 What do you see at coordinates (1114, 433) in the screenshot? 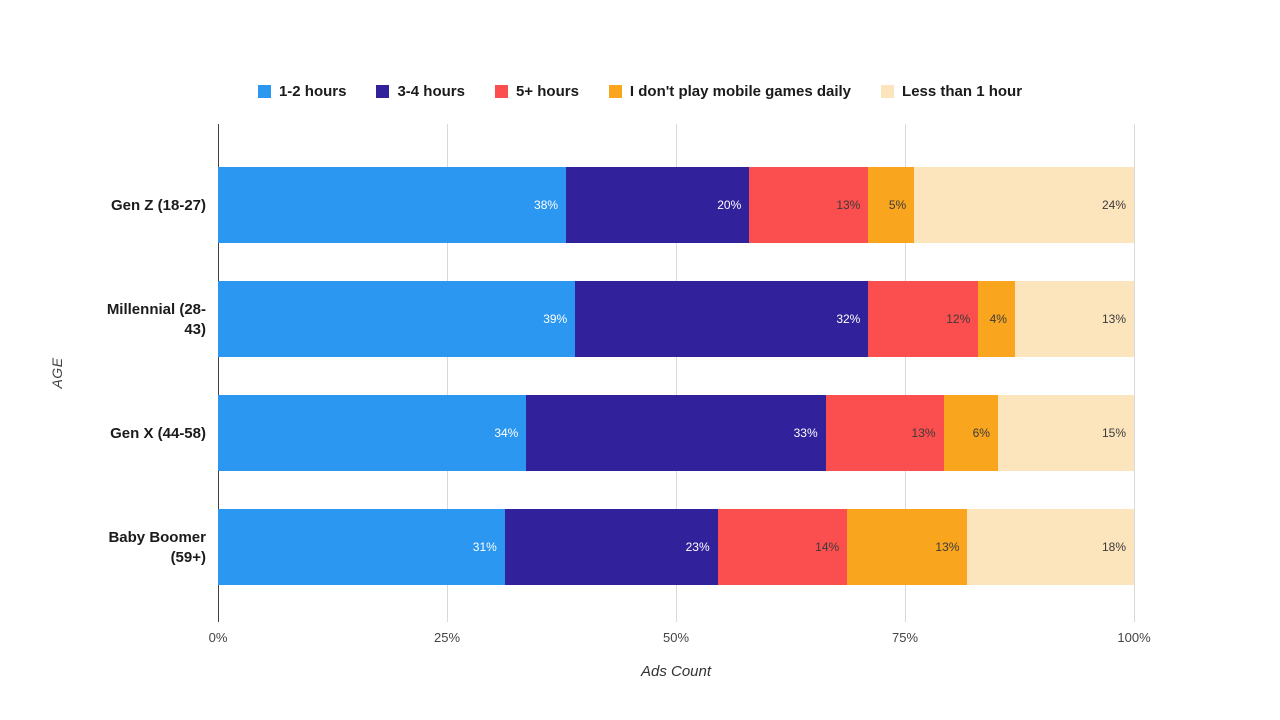
I see `bar-value-label: 15%` at bounding box center [1114, 433].